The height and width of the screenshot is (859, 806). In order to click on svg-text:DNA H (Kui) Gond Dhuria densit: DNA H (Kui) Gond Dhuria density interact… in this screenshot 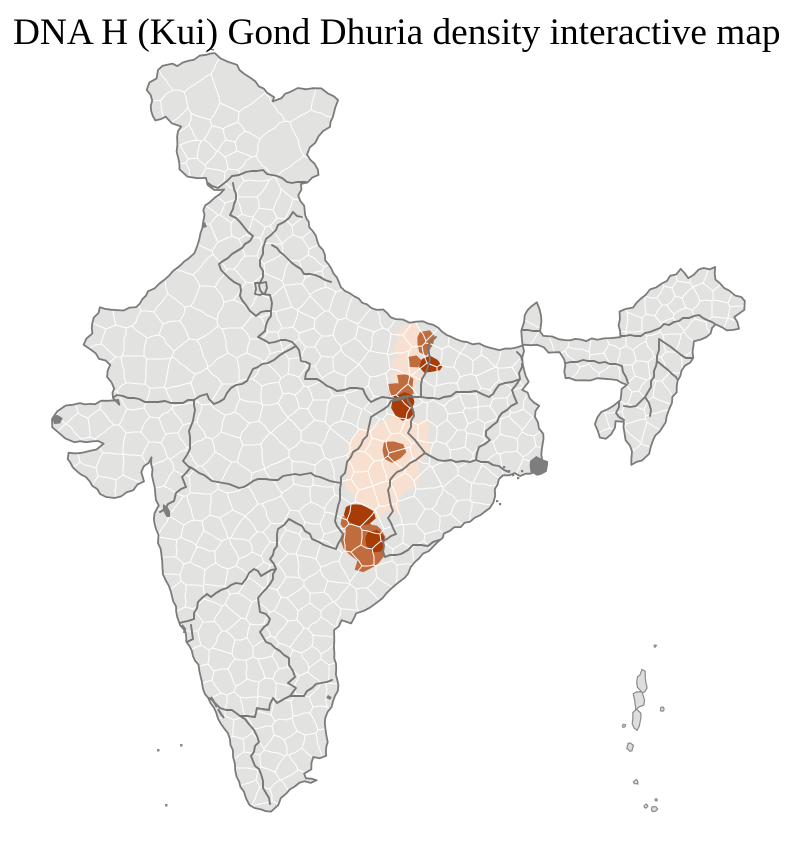, I will do `click(397, 32)`.